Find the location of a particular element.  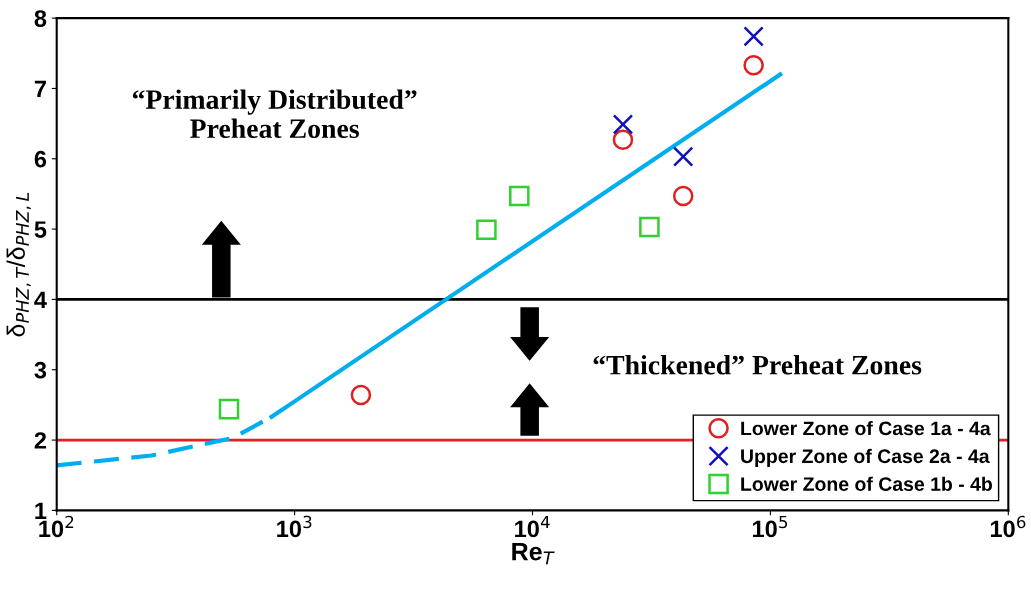

legend-label: Upper Zone of Case 2a - 4a is located at coordinates (865, 457).